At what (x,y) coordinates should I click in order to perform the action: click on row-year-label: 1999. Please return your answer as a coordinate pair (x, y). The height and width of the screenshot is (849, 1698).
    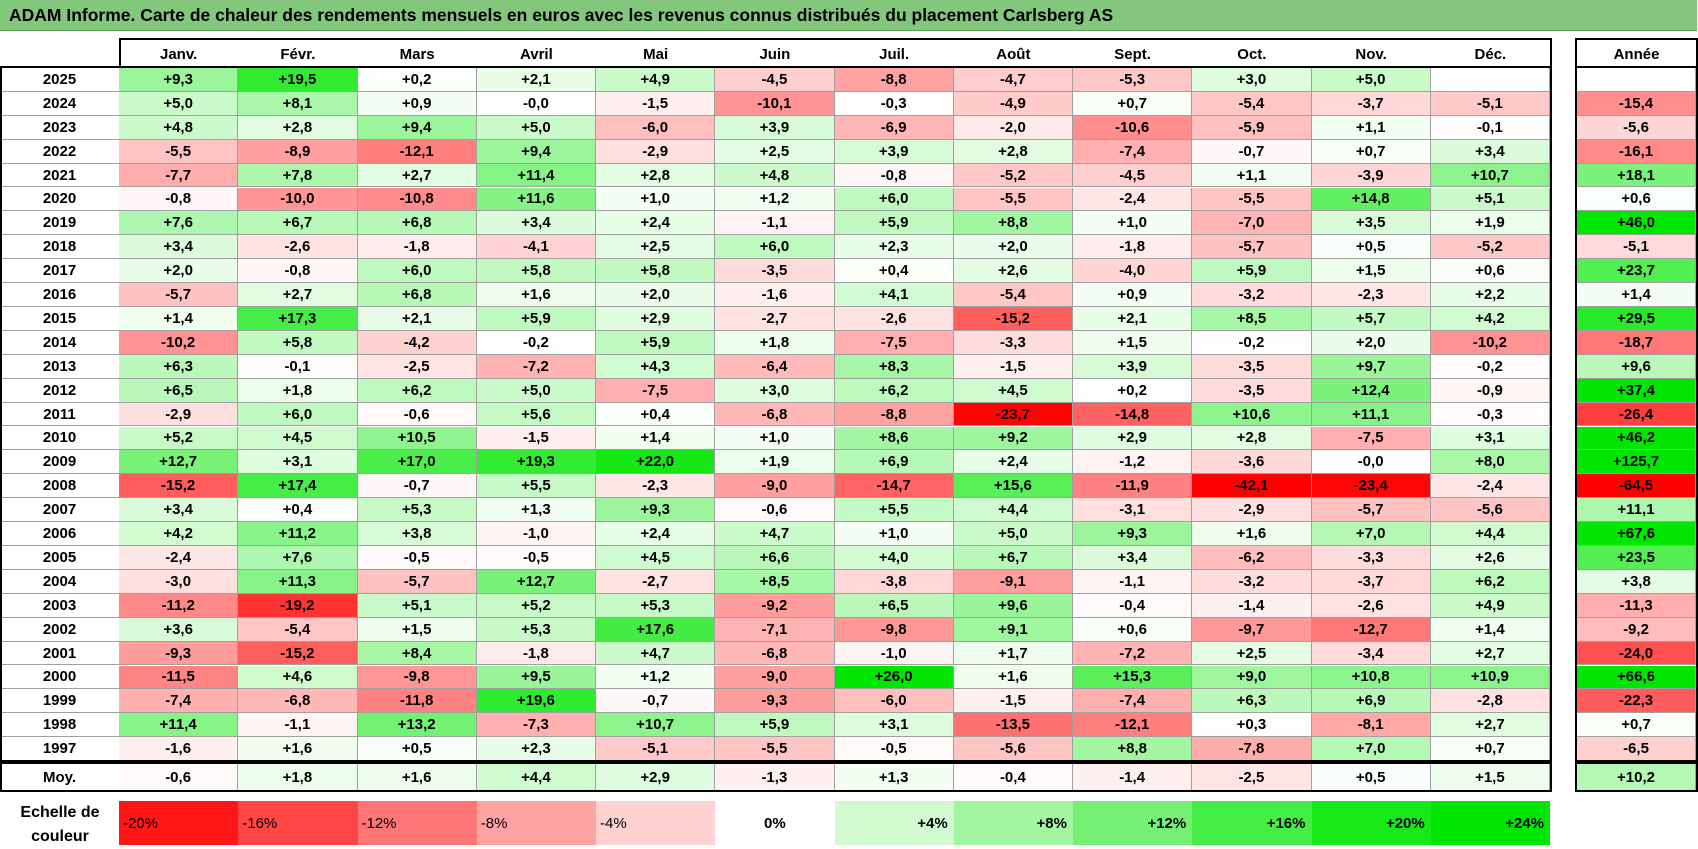
    Looking at the image, I should click on (59, 701).